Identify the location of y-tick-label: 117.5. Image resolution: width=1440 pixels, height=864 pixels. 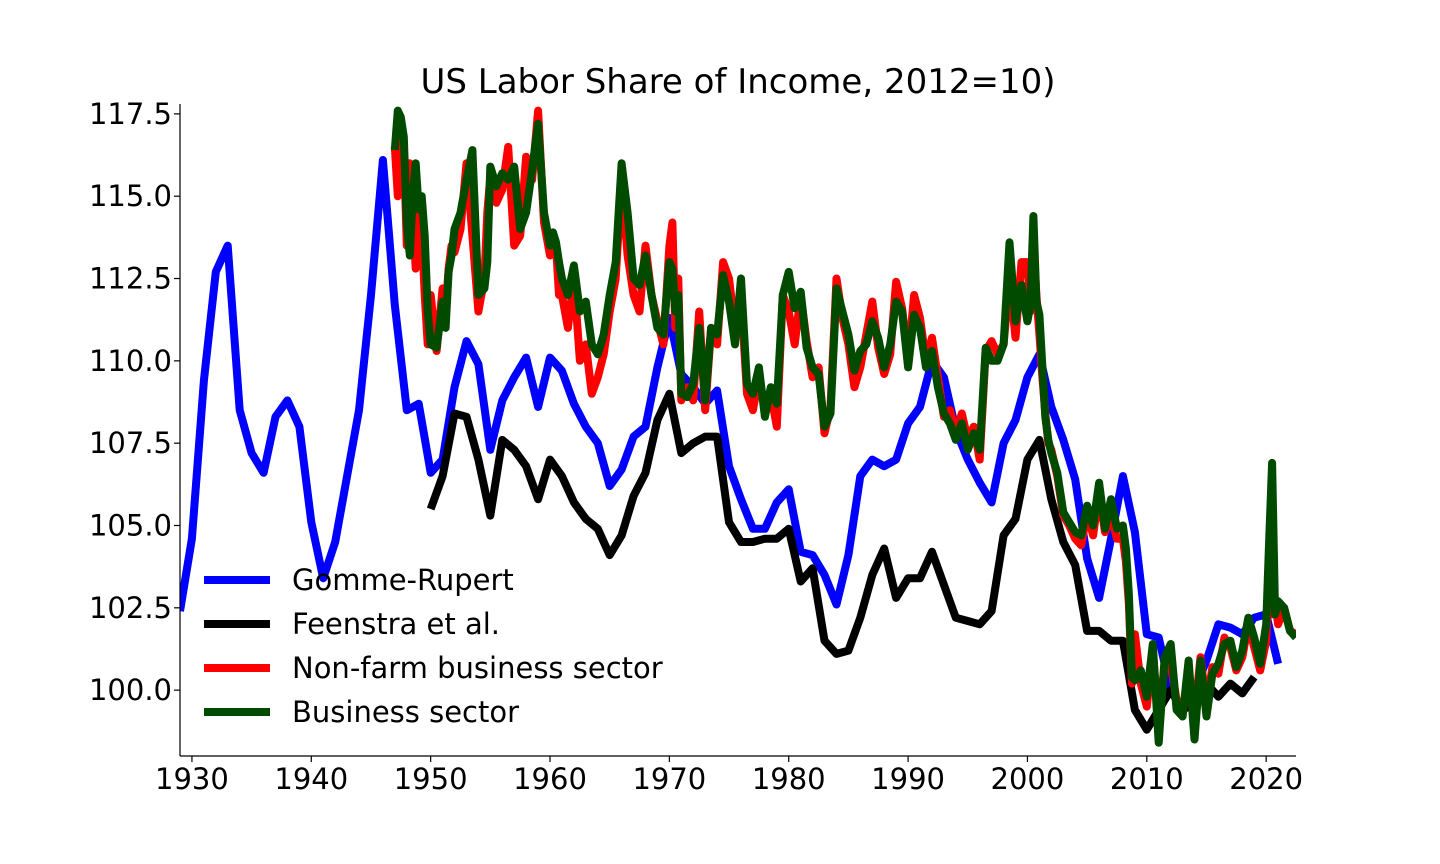
(130, 114).